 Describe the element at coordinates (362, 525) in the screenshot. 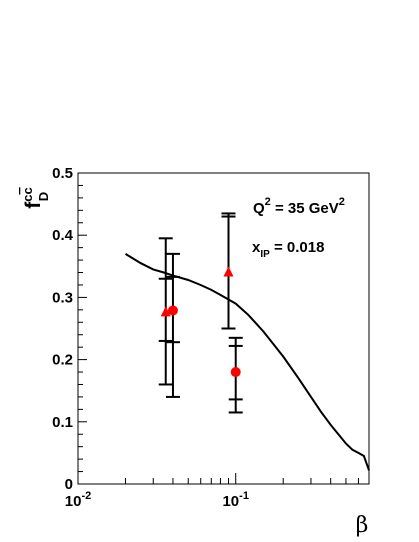

I see `x-axis-label: β` at that location.